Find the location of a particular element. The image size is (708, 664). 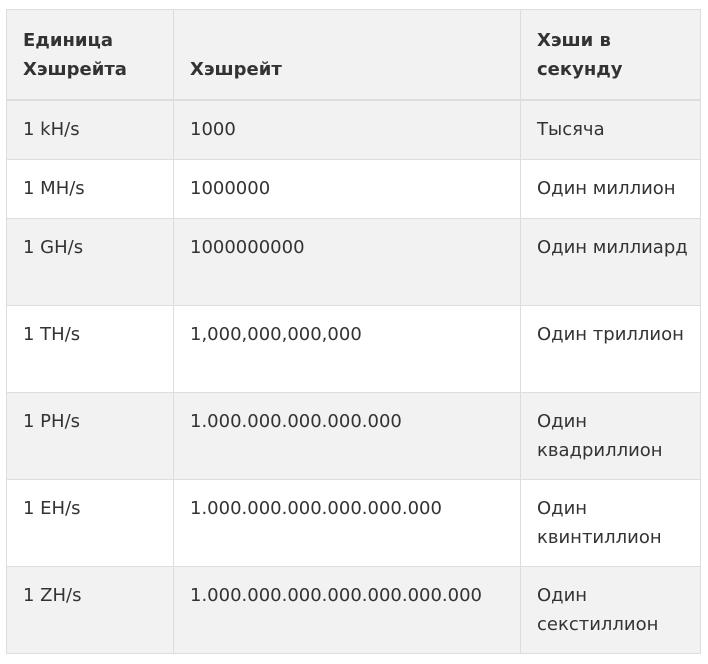

cell-hashrate: 1,000,000,000,000 is located at coordinates (347, 349).